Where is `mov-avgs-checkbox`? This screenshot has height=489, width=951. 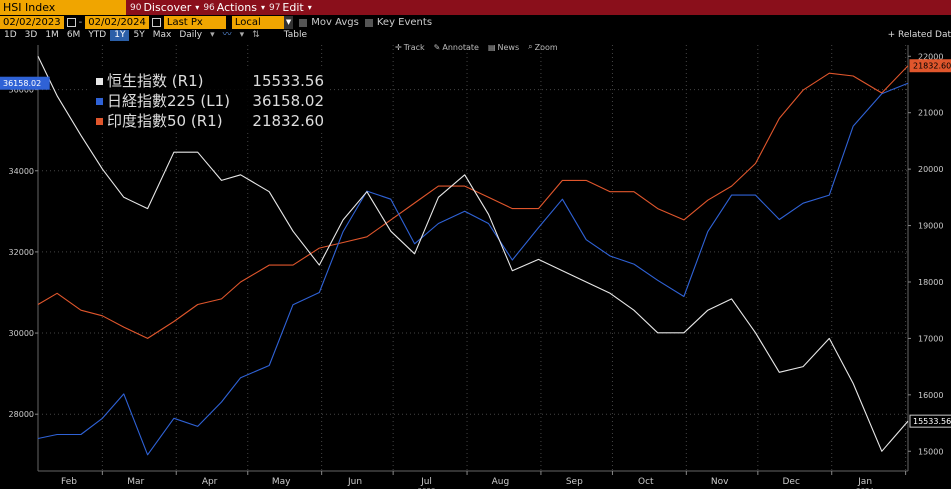 mov-avgs-checkbox is located at coordinates (303, 22).